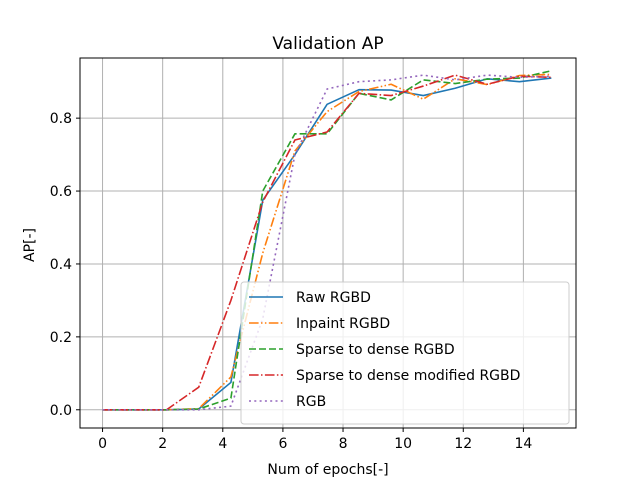 The image size is (640, 484). I want to click on x-tick-label: 4, so click(222, 444).